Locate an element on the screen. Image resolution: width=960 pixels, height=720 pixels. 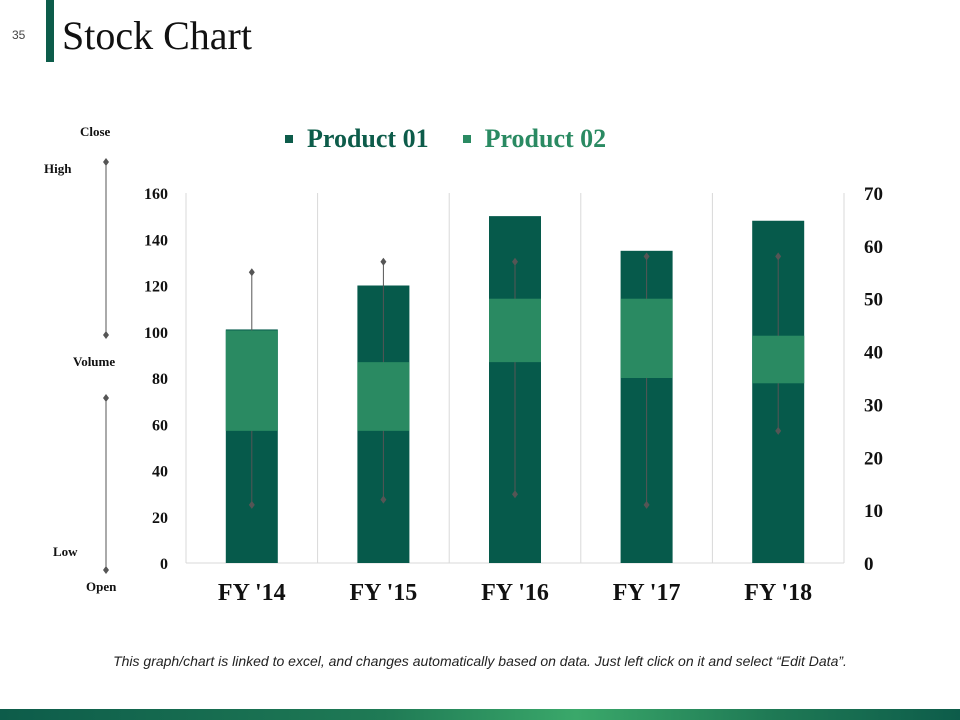
side-label-low: Low is located at coordinates (65, 551).